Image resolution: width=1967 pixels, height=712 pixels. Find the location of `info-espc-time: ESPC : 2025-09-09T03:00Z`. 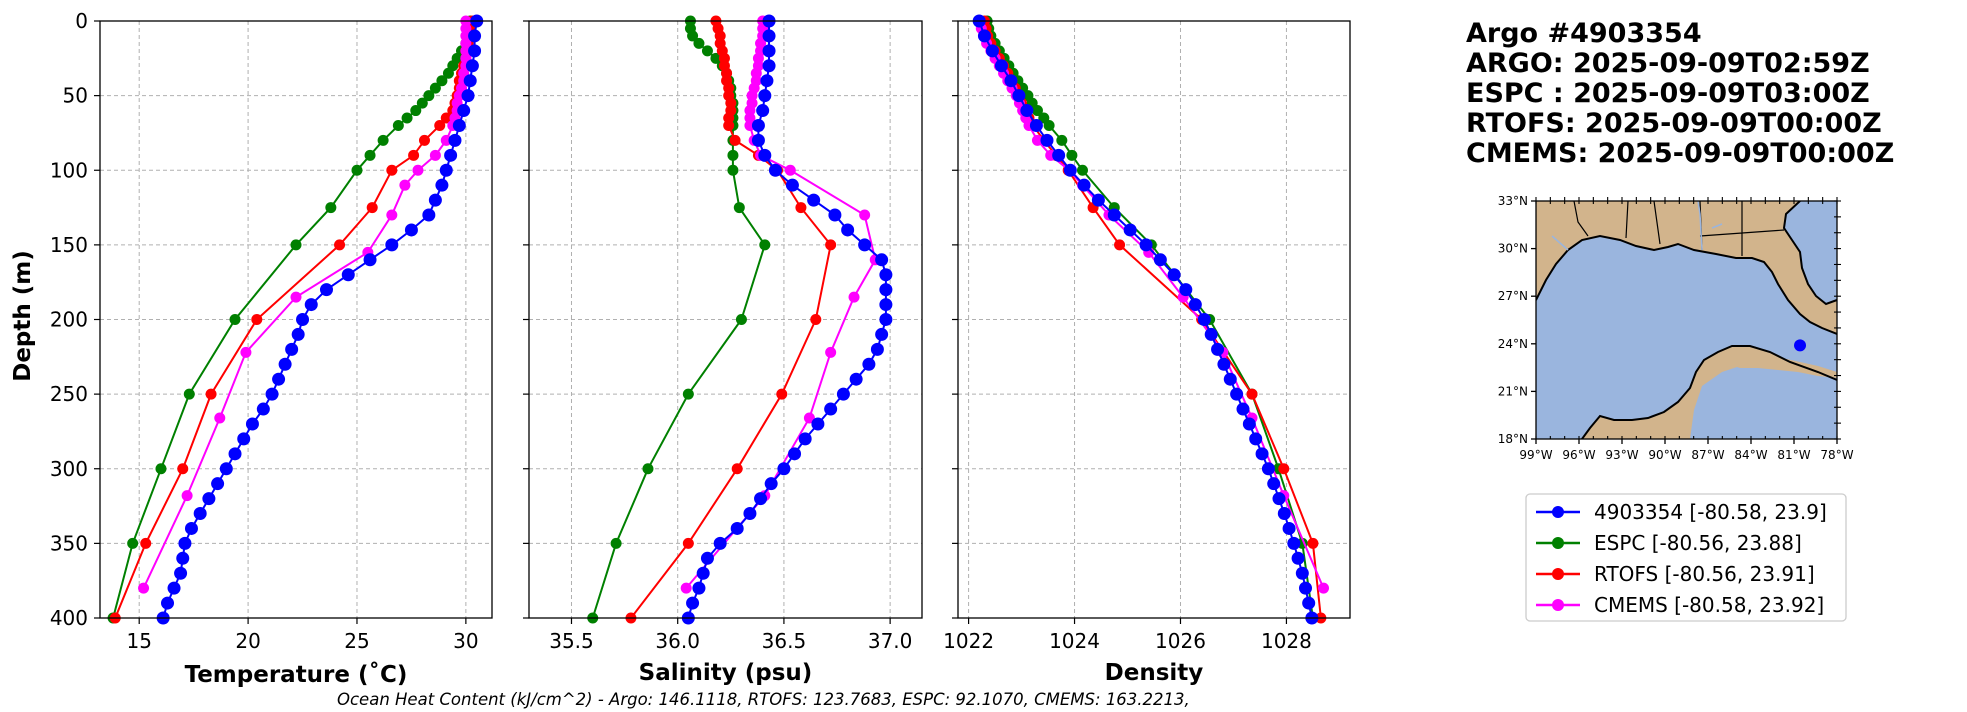

info-espc-time: ESPC : 2025-09-09T03:00Z is located at coordinates (1668, 93).